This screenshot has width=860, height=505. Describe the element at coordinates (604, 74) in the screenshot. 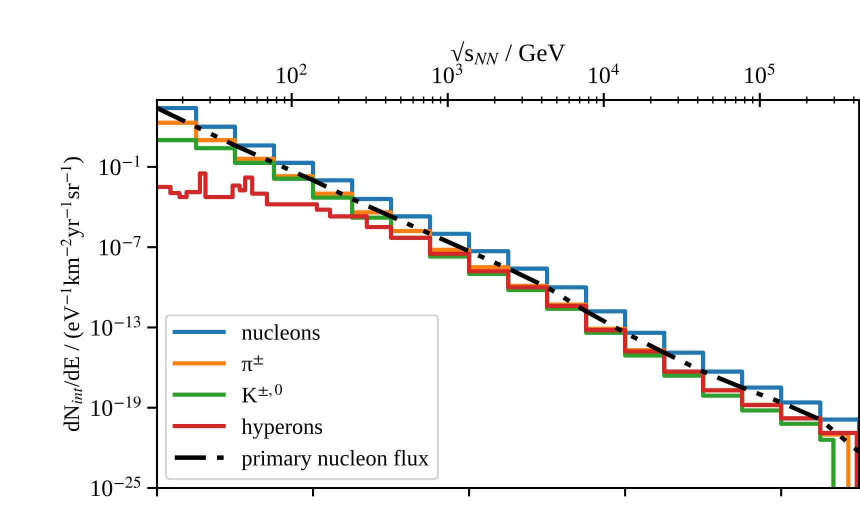

I see `x-tick-label: 10$^{4}$` at that location.